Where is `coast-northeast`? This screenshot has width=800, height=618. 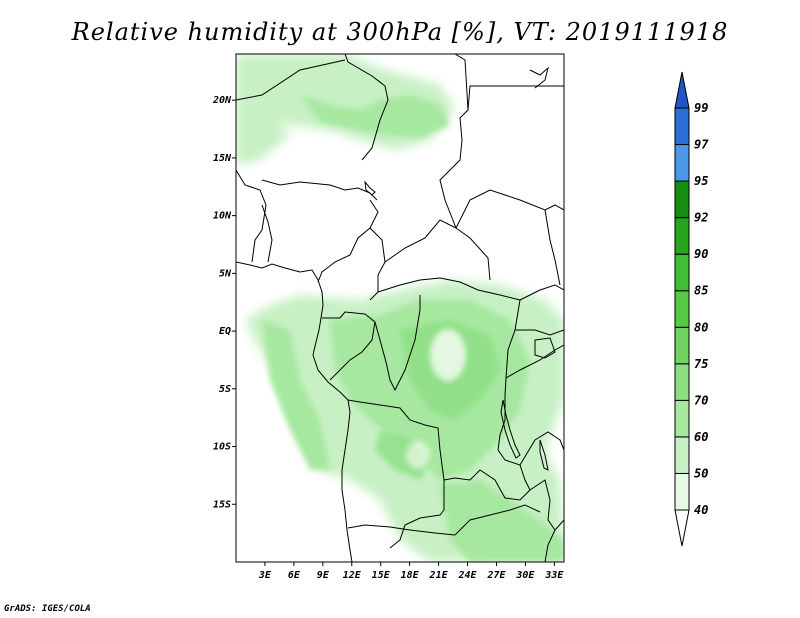
coast-northeast is located at coordinates (539, 77).